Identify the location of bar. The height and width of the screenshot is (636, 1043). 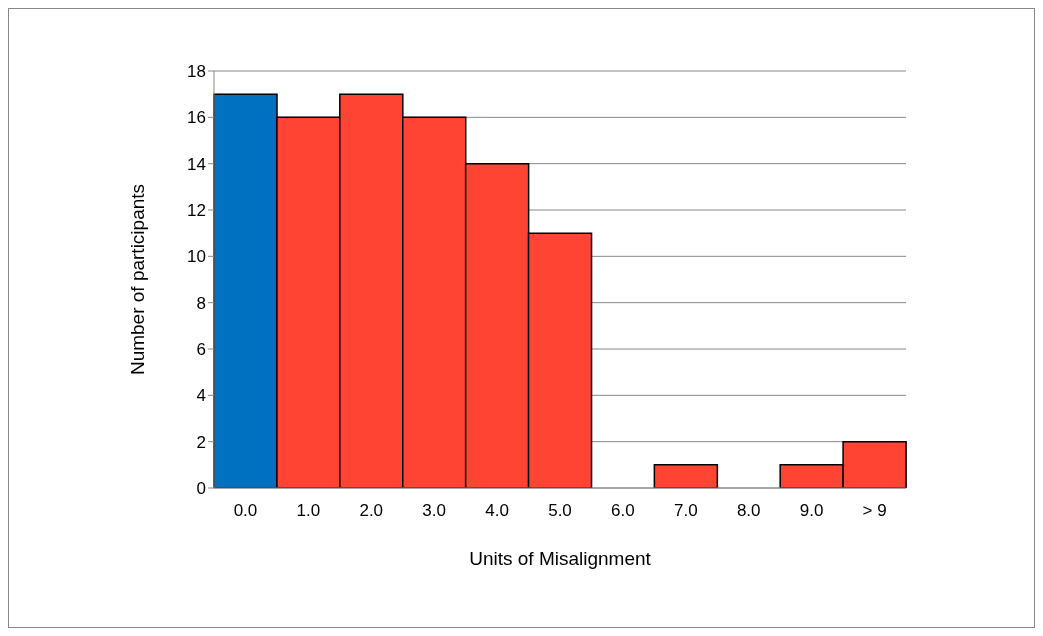
(686, 476).